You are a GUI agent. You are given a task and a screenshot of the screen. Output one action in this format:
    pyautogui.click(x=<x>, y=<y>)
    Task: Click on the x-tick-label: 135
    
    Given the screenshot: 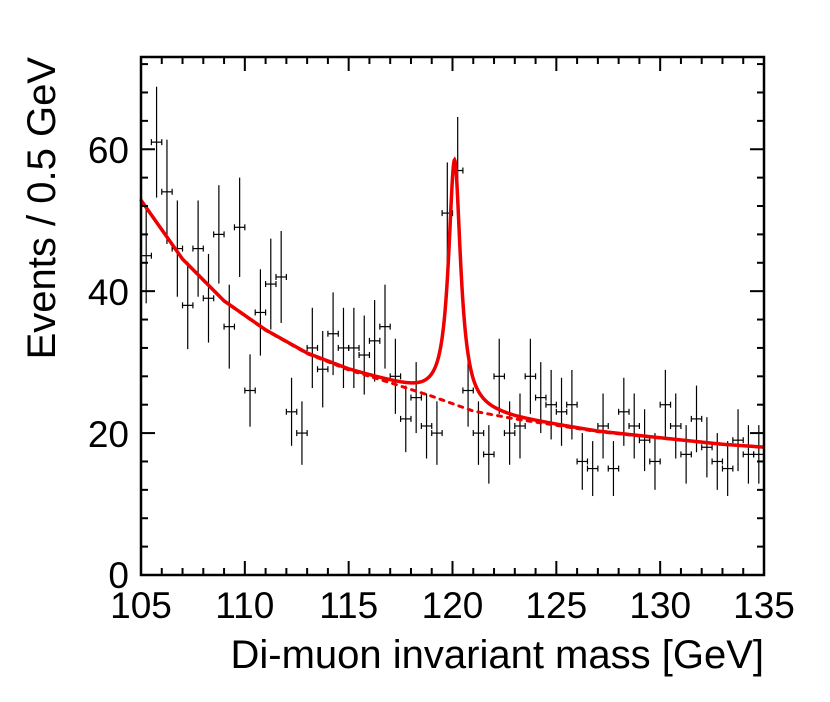 What is the action you would take?
    pyautogui.click(x=764, y=605)
    